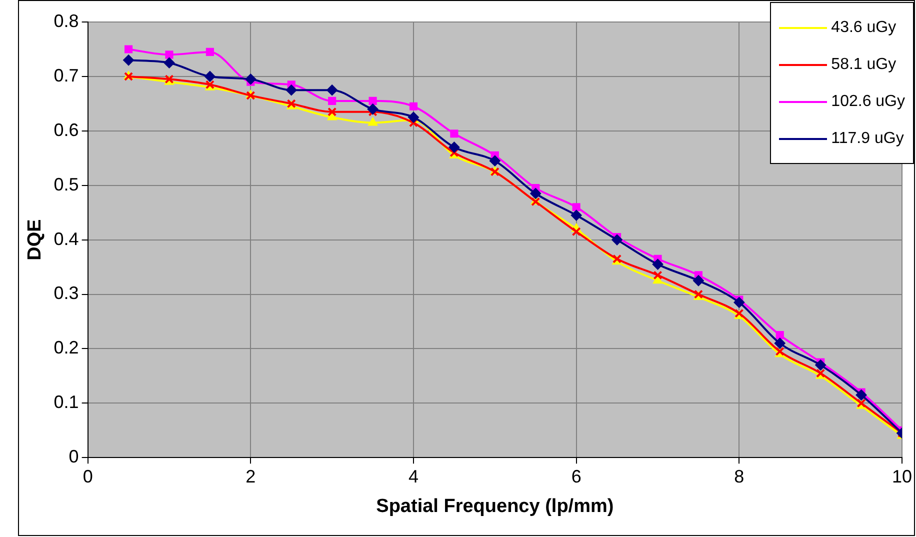 The image size is (916, 537). Describe the element at coordinates (867, 139) in the screenshot. I see `legend-label: 117.9 uGy` at that location.